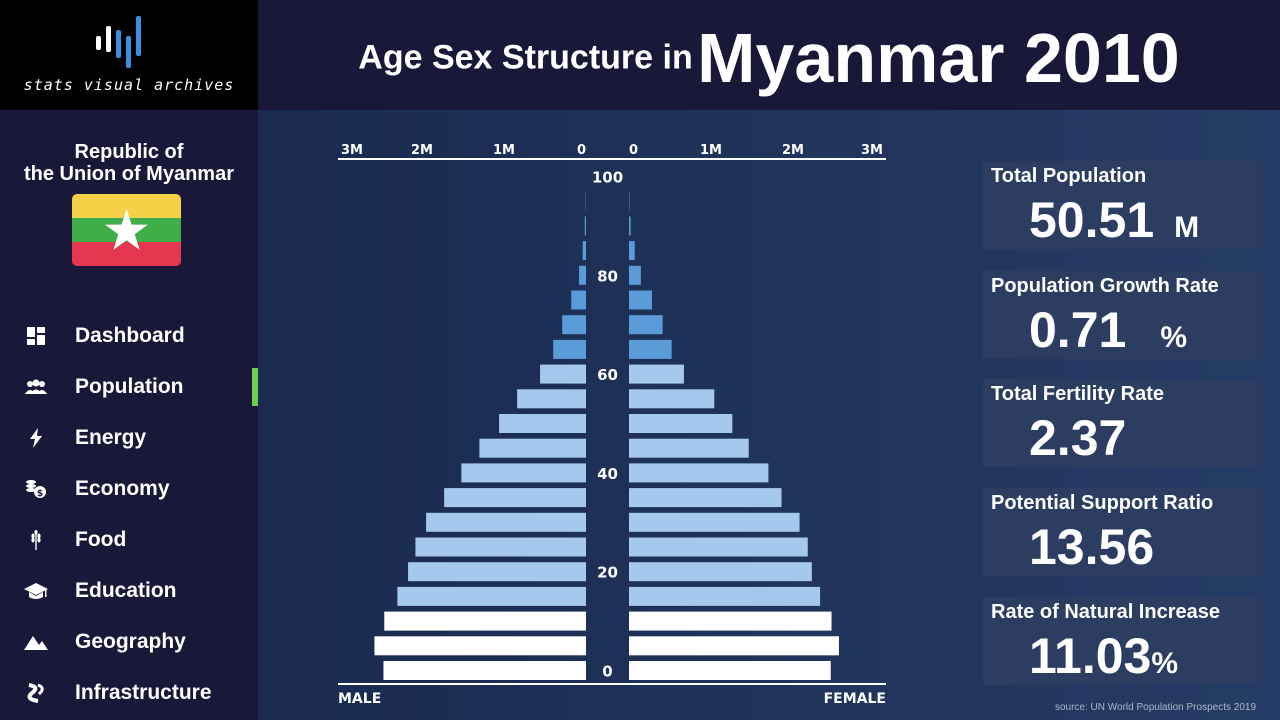 The width and height of the screenshot is (1280, 720). Describe the element at coordinates (122, 488) in the screenshot. I see `nav-label-economy: Economy` at that location.